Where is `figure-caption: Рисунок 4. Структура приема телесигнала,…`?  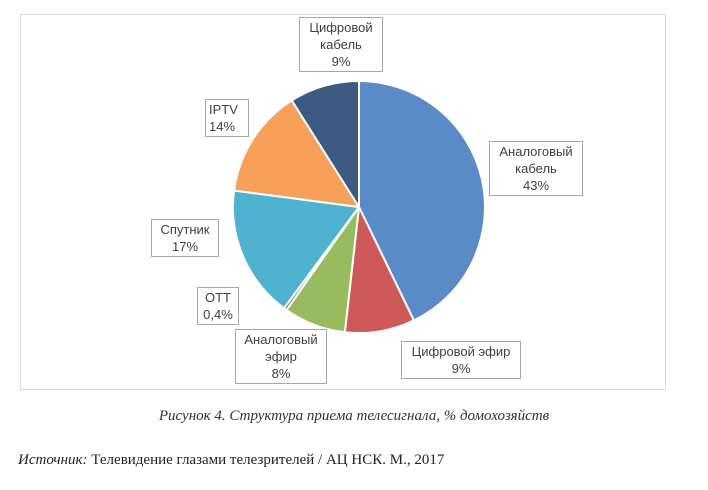 figure-caption: Рисунок 4. Структура приема телесигнала,… is located at coordinates (354, 416).